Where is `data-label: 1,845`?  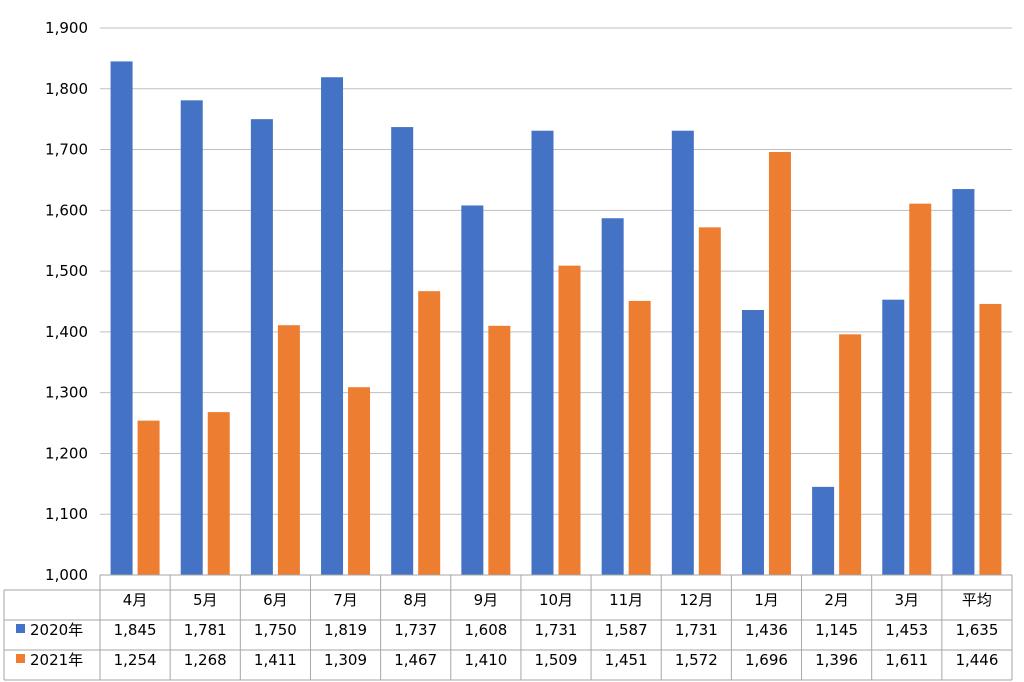 data-label: 1,845 is located at coordinates (135, 630).